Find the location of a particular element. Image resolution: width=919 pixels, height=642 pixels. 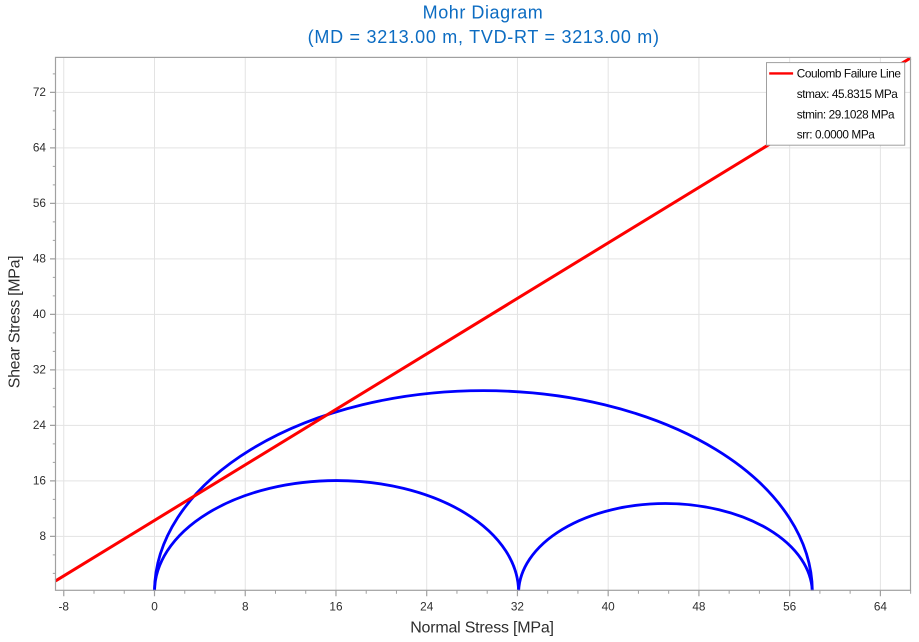

svg-text: Mohr Diagram is located at coordinates (483, 12).